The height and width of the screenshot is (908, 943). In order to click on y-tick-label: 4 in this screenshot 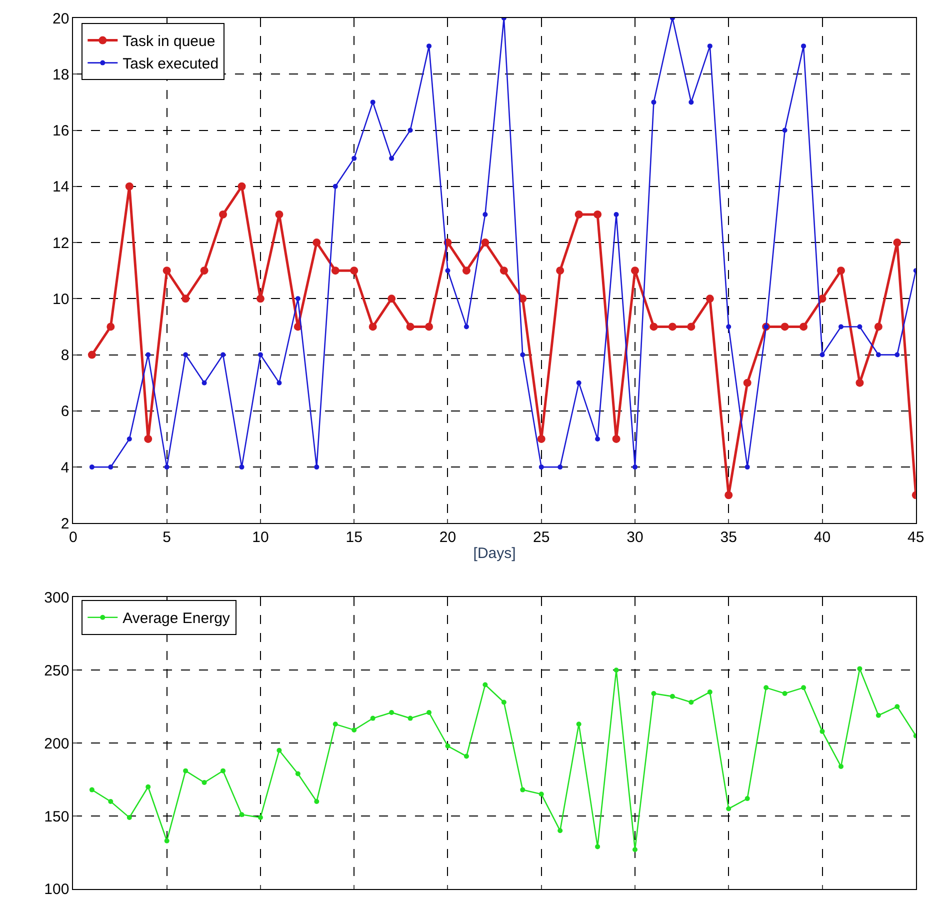, I will do `click(65, 467)`.